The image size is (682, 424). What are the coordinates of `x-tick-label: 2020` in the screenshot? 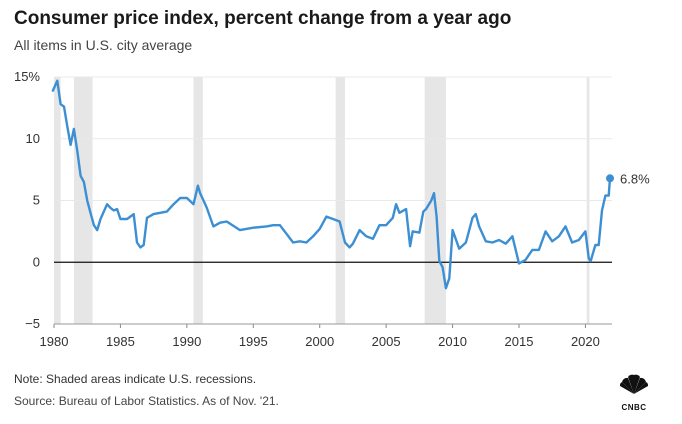 It's located at (585, 341).